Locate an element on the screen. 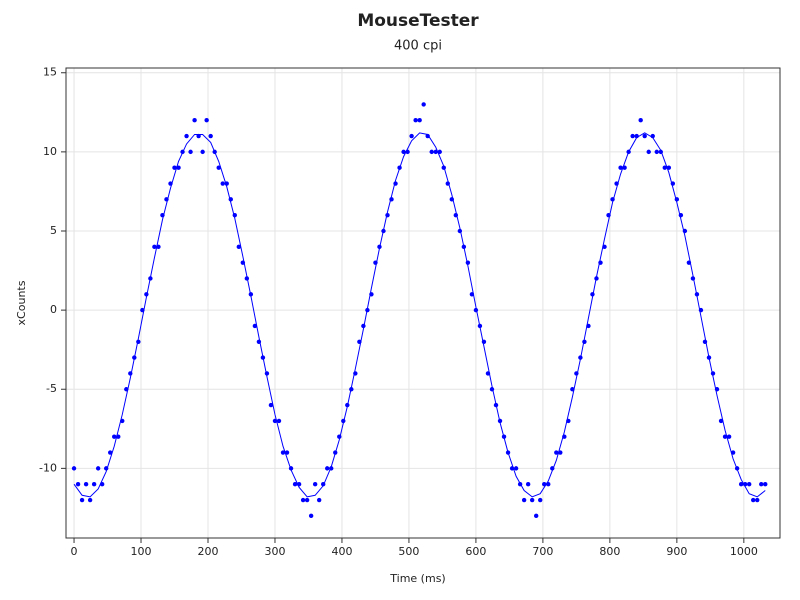 This screenshot has width=800, height=600. x-axis-label: Time (ms) is located at coordinates (417, 578).